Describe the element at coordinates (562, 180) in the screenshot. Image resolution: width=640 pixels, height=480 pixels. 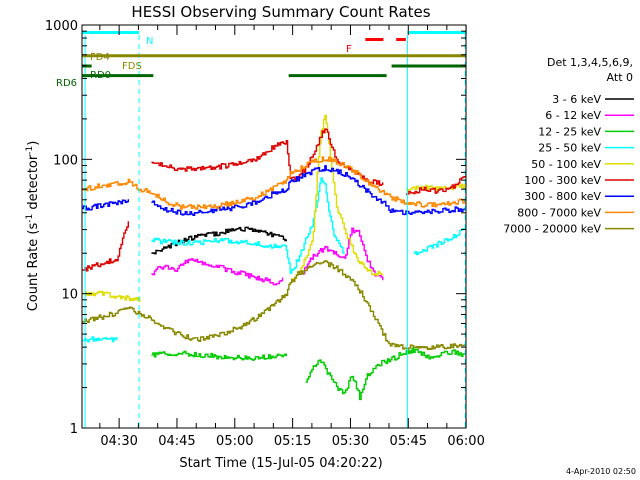
I see `legend-label: 100 - 300 keV` at that location.